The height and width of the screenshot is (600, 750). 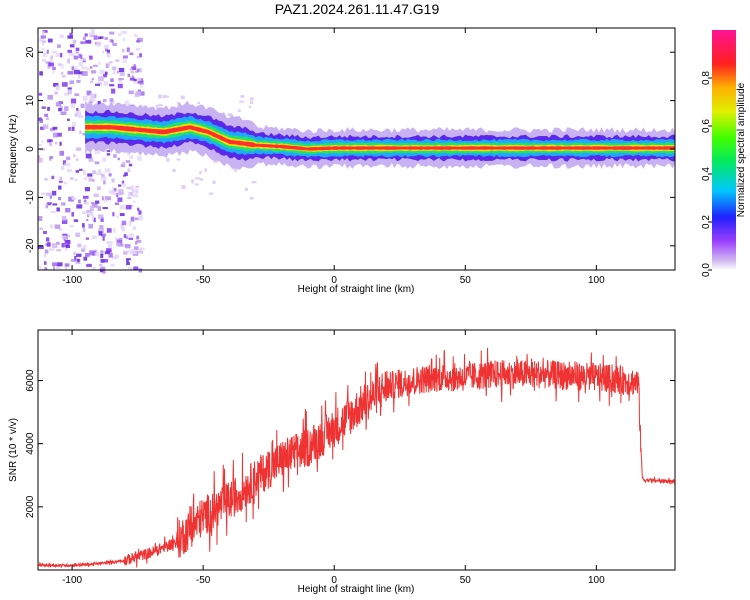 I want to click on colorbar-label: Normalized spectral amplitude, so click(x=741, y=149).